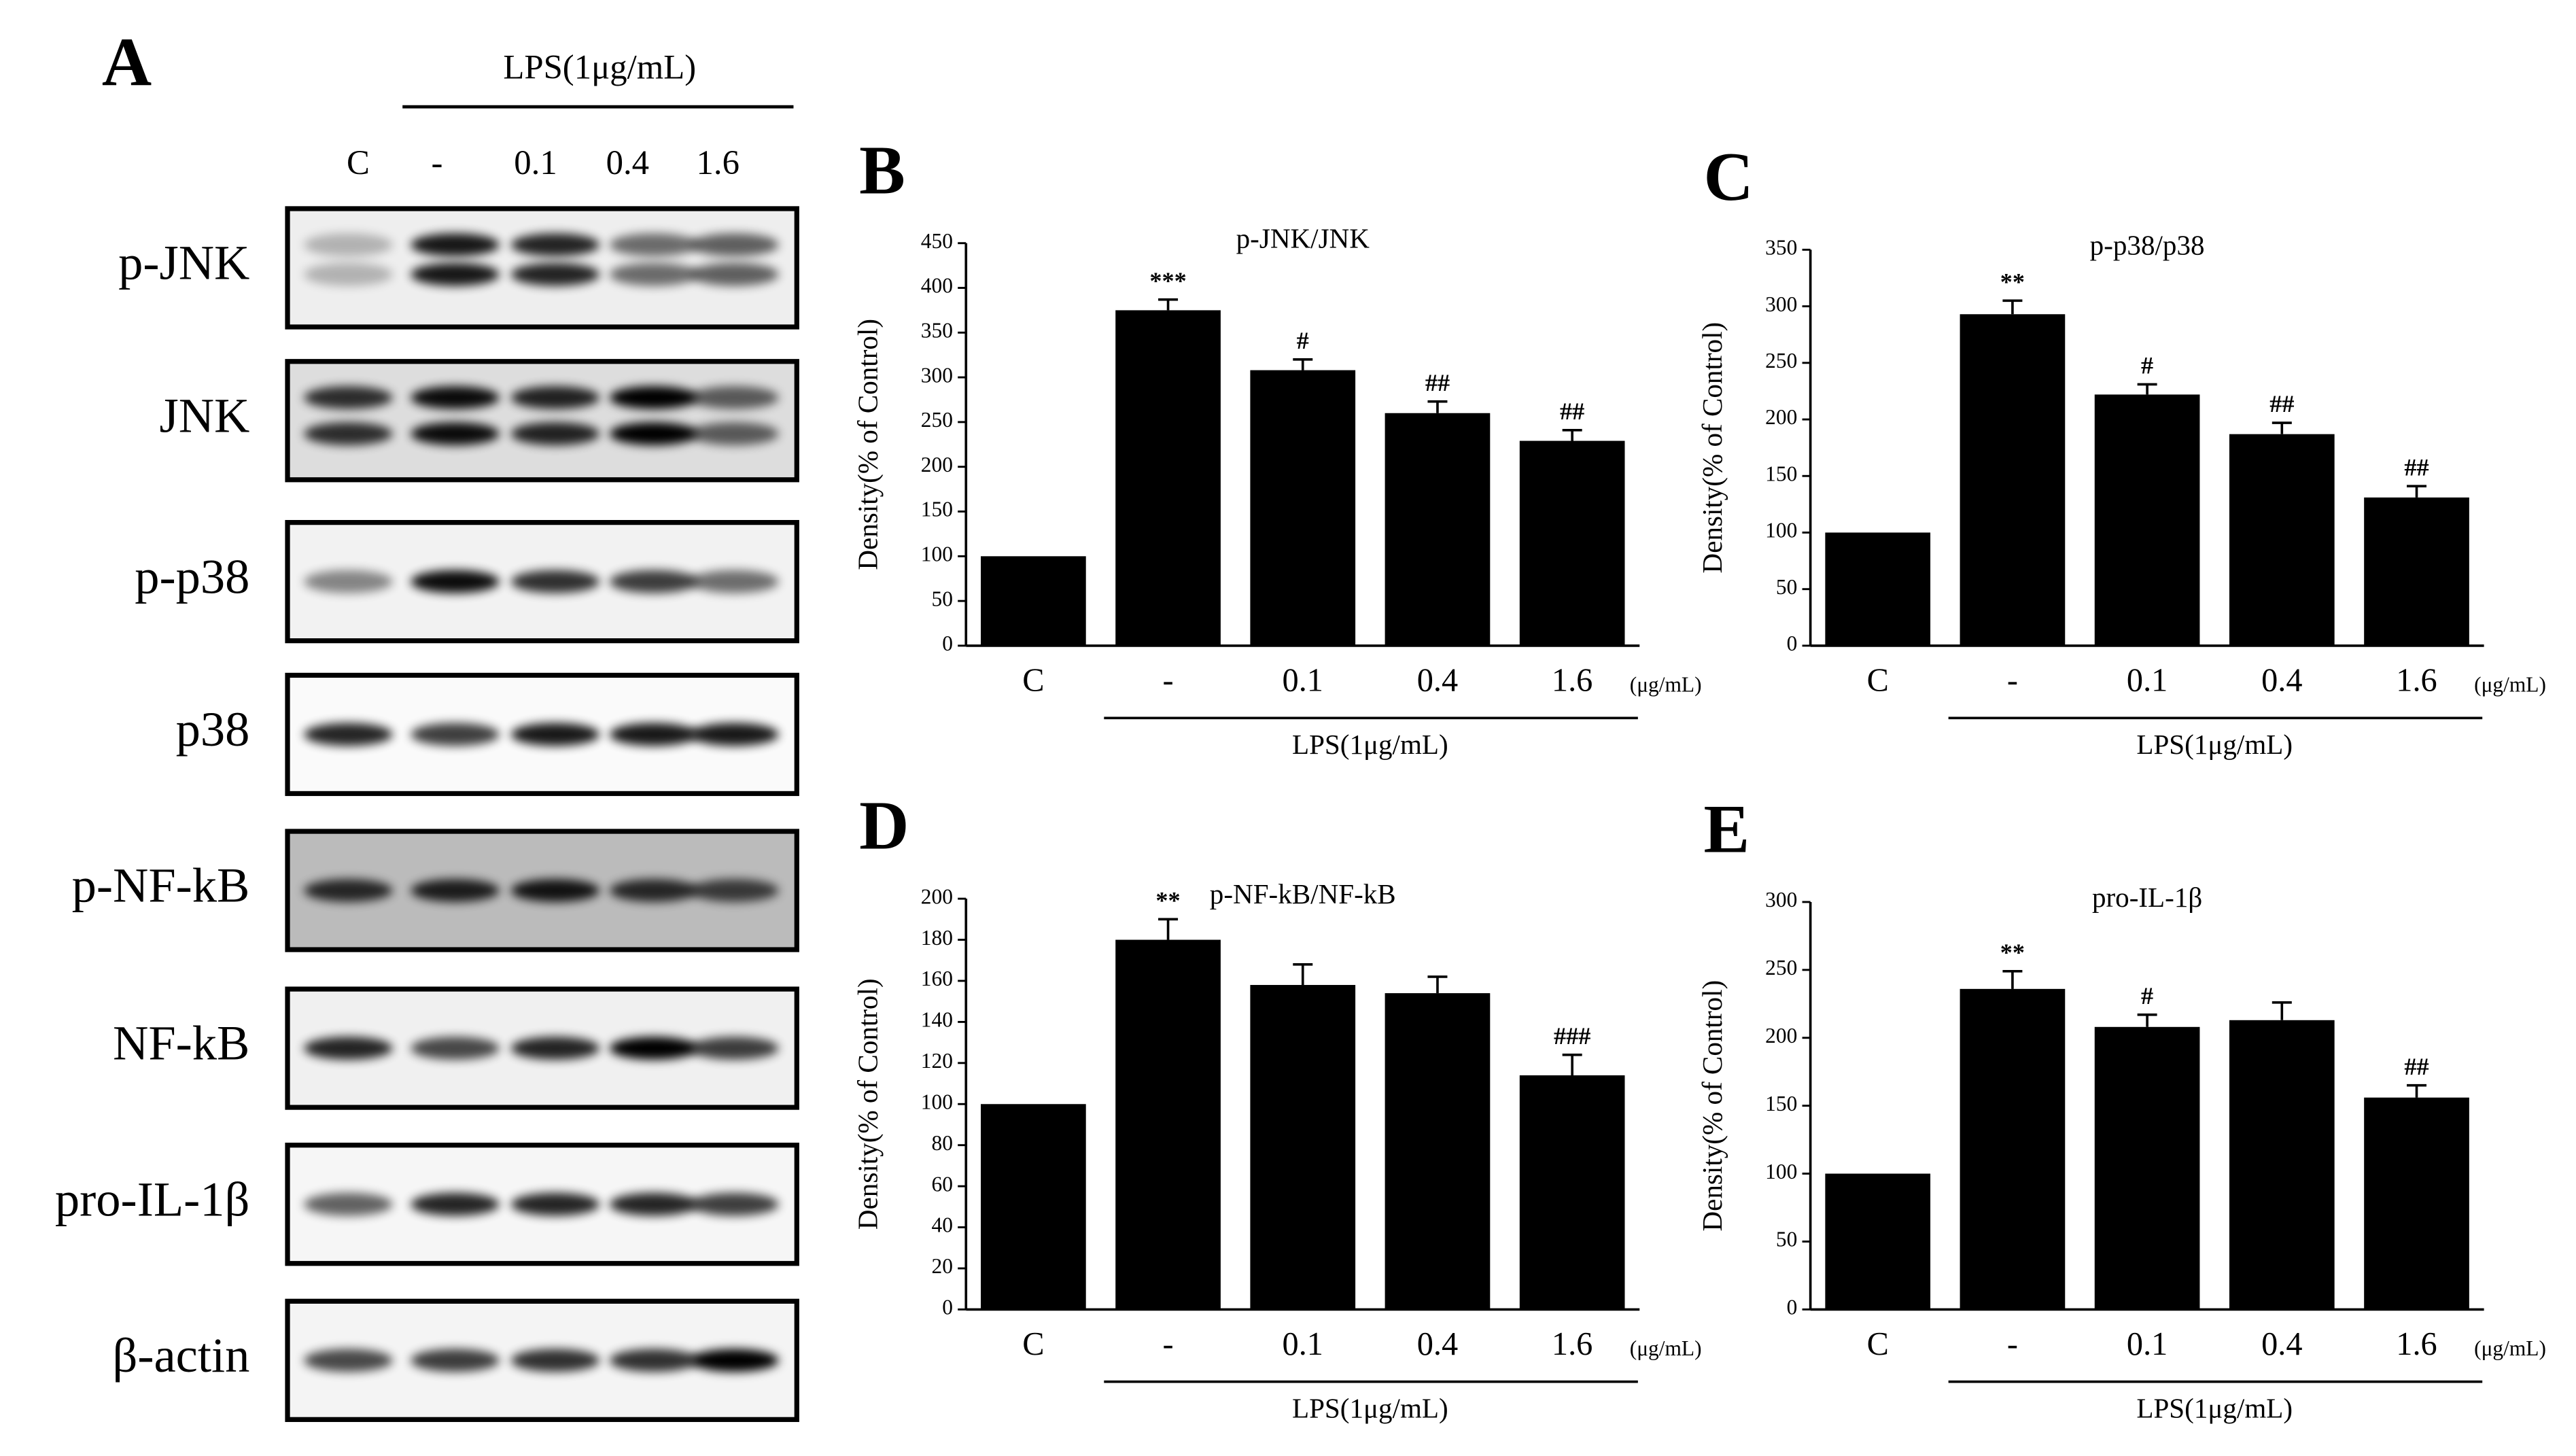  Describe the element at coordinates (942, 1266) in the screenshot. I see `y-tick-label: 20` at that location.